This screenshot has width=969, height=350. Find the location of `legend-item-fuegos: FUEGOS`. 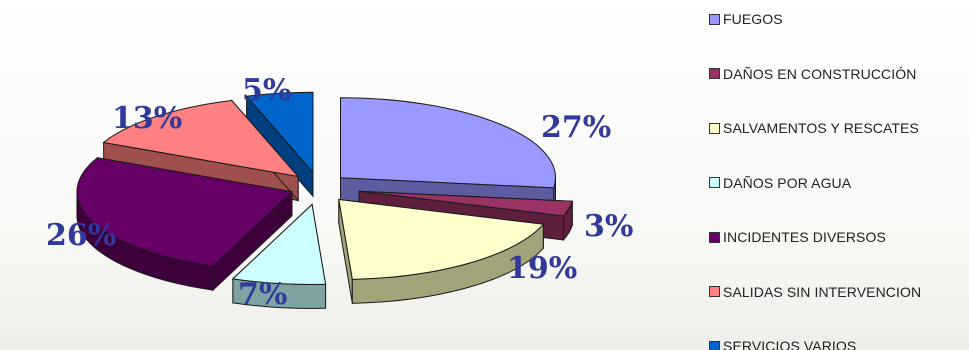

legend-item-fuegos: FUEGOS is located at coordinates (746, 19).